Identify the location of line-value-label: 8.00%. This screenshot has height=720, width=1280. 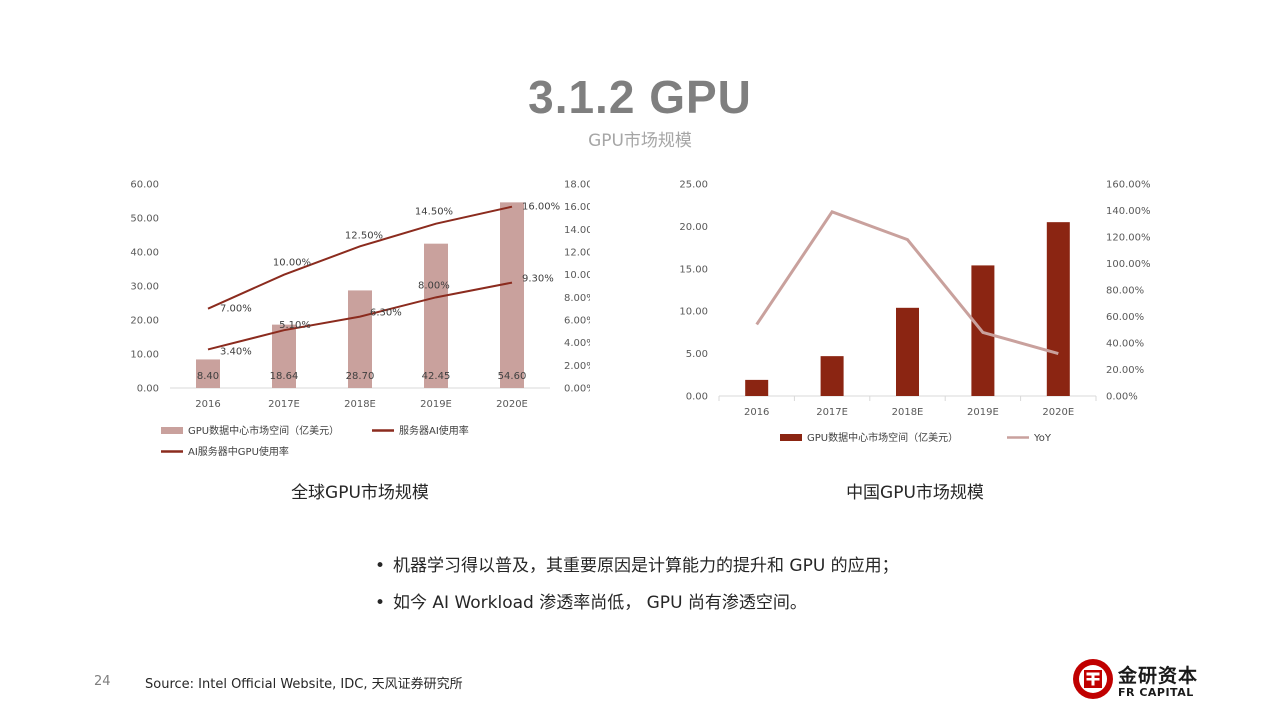
(434, 285).